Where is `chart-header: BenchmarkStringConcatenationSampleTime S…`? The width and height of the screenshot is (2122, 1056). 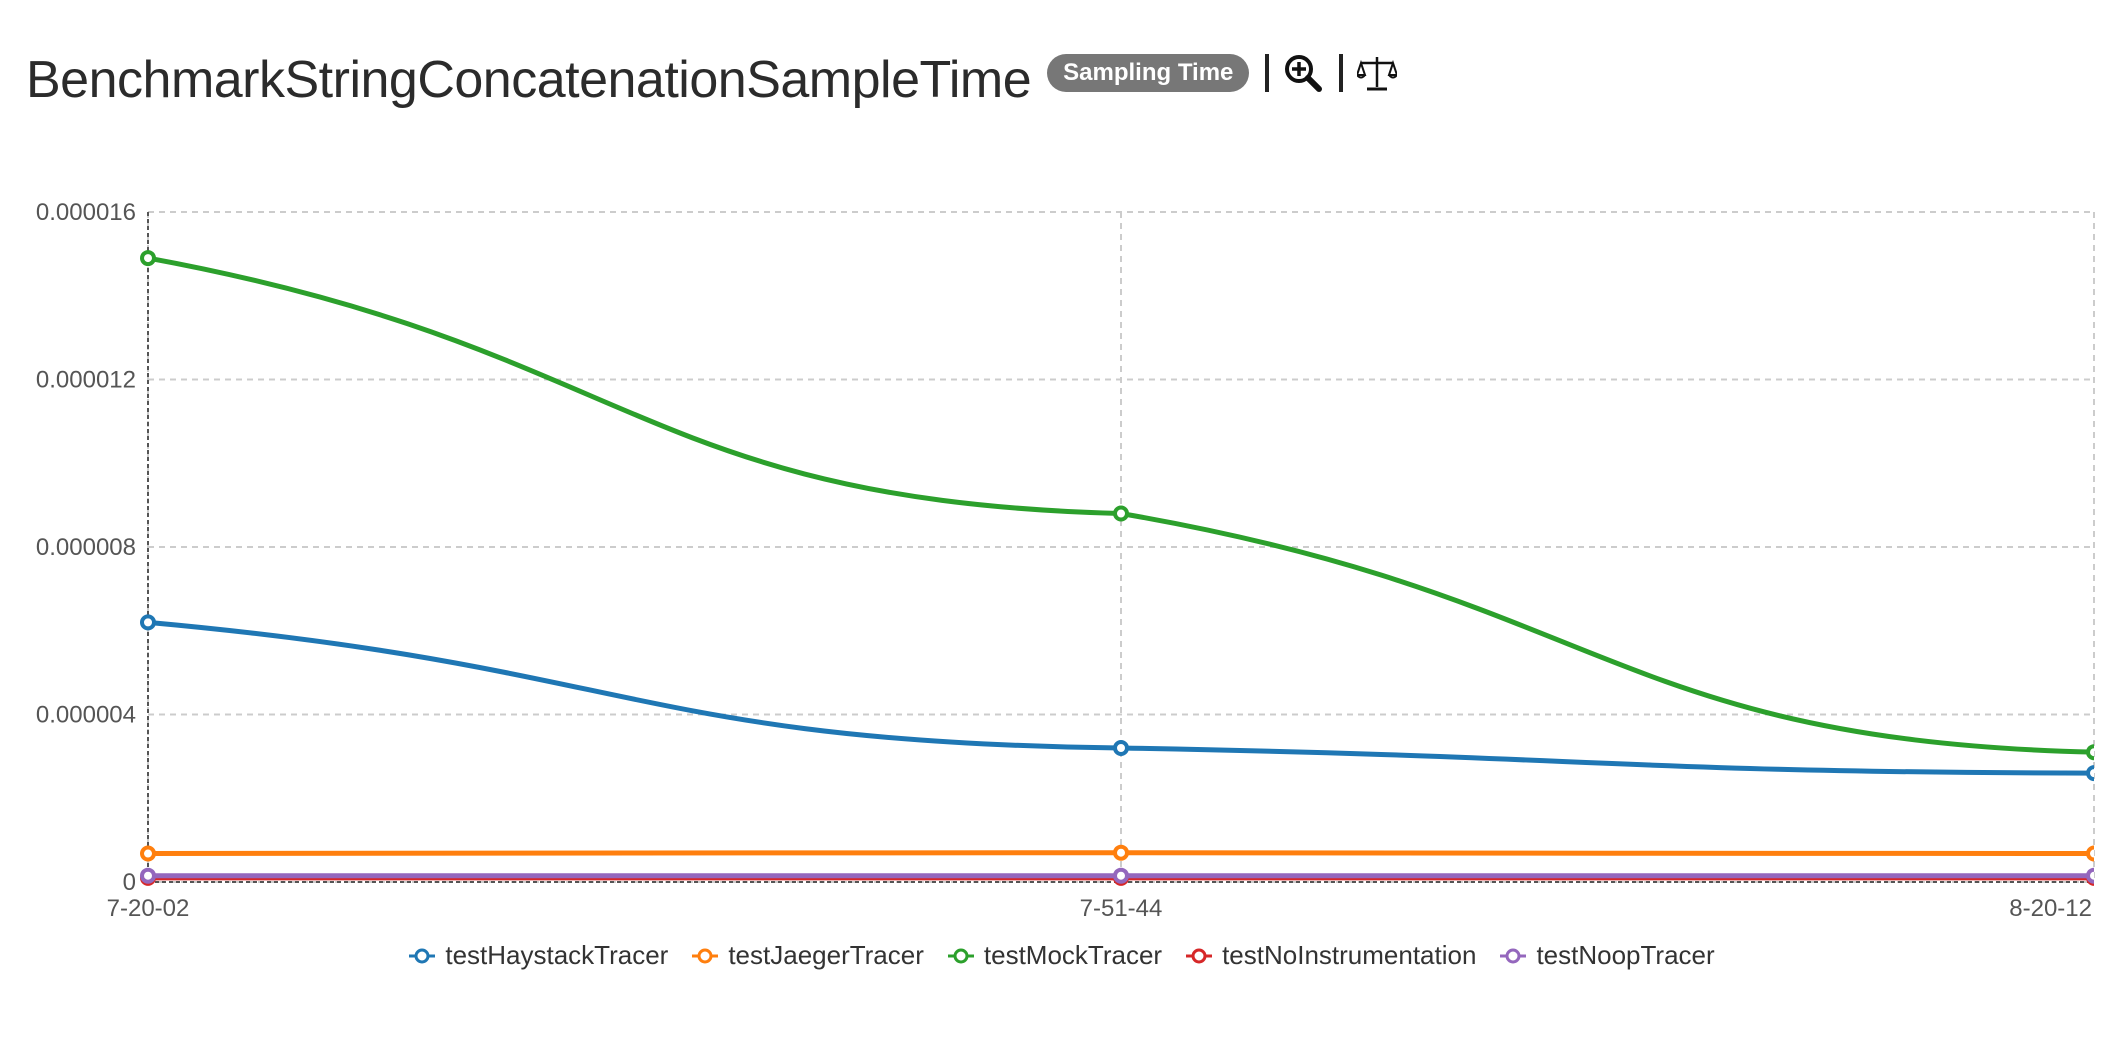 chart-header: BenchmarkStringConcatenationSampleTime S… is located at coordinates (712, 80).